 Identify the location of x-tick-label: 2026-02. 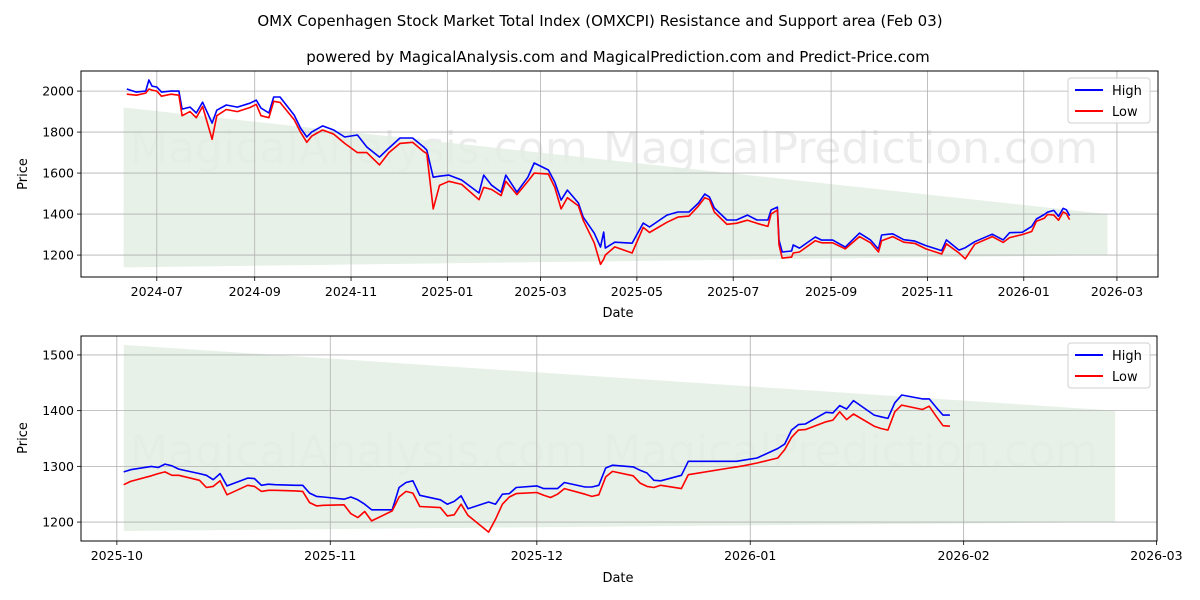
(964, 555).